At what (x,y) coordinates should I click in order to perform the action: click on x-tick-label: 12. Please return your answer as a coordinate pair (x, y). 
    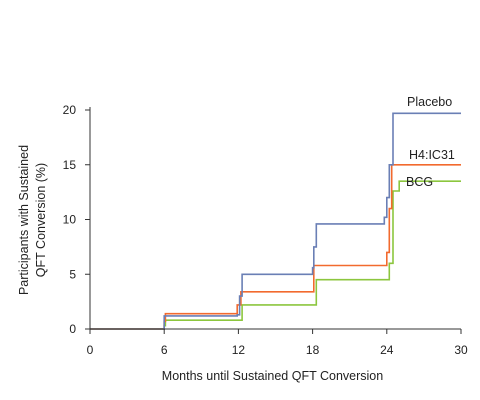
    Looking at the image, I should click on (239, 350).